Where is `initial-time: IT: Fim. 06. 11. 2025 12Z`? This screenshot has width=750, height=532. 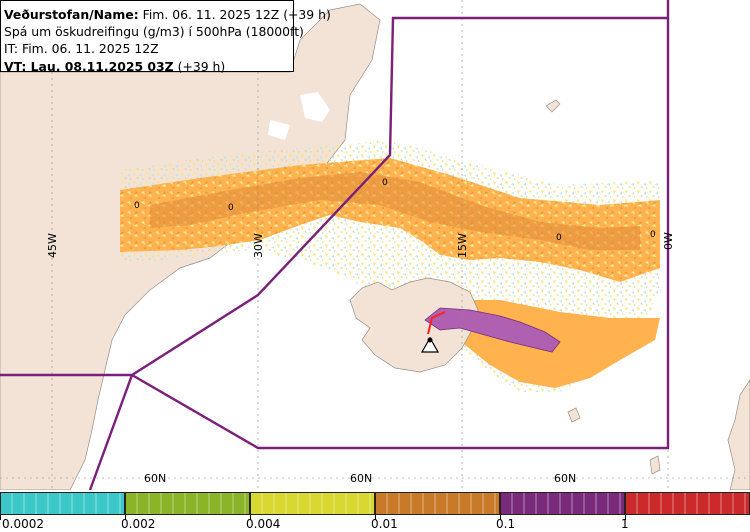 initial-time: IT: Fim. 06. 11. 2025 12Z is located at coordinates (81, 49).